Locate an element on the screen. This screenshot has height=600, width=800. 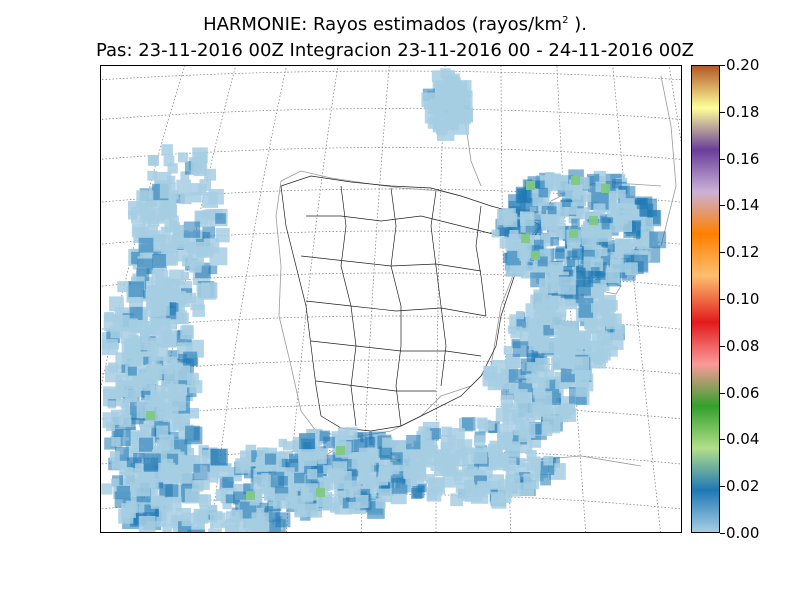
colorbar is located at coordinates (705, 299).